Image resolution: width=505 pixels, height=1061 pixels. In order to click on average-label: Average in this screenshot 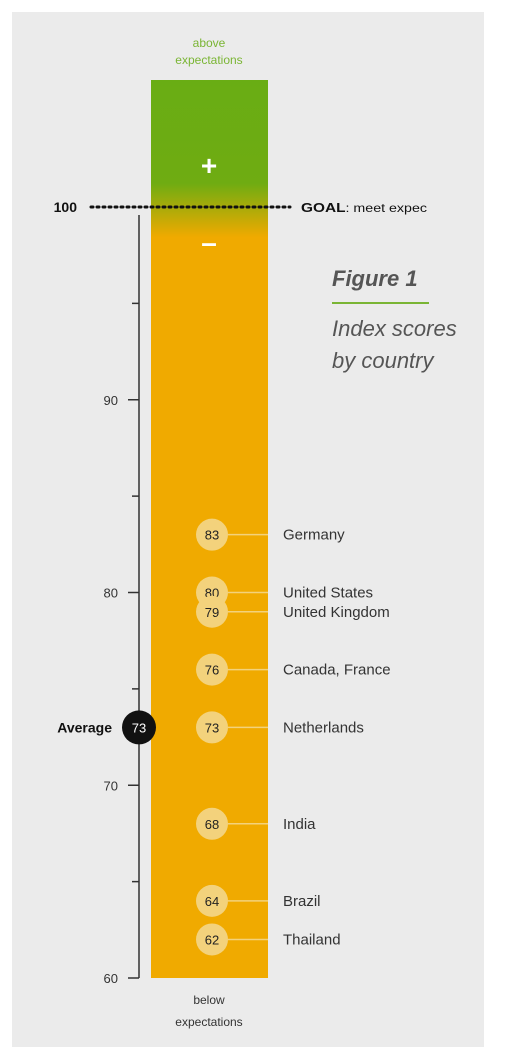, I will do `click(84, 727)`.